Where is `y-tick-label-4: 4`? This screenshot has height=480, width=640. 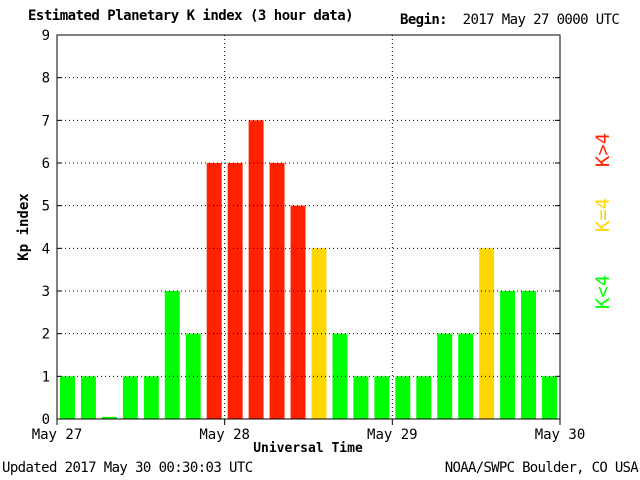 y-tick-label-4: 4 is located at coordinates (46, 249).